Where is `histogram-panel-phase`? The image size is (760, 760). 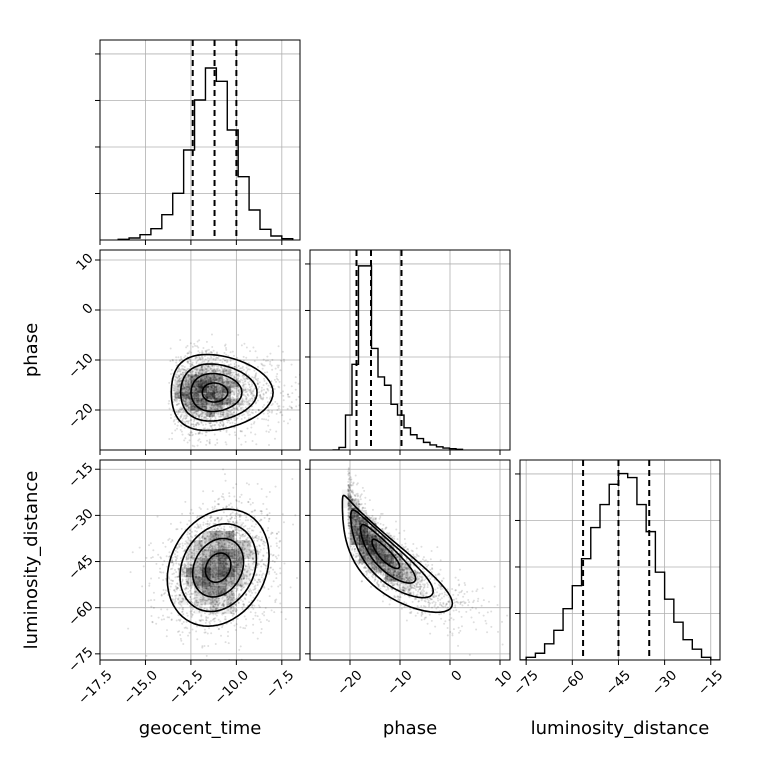 histogram-panel-phase is located at coordinates (408, 352).